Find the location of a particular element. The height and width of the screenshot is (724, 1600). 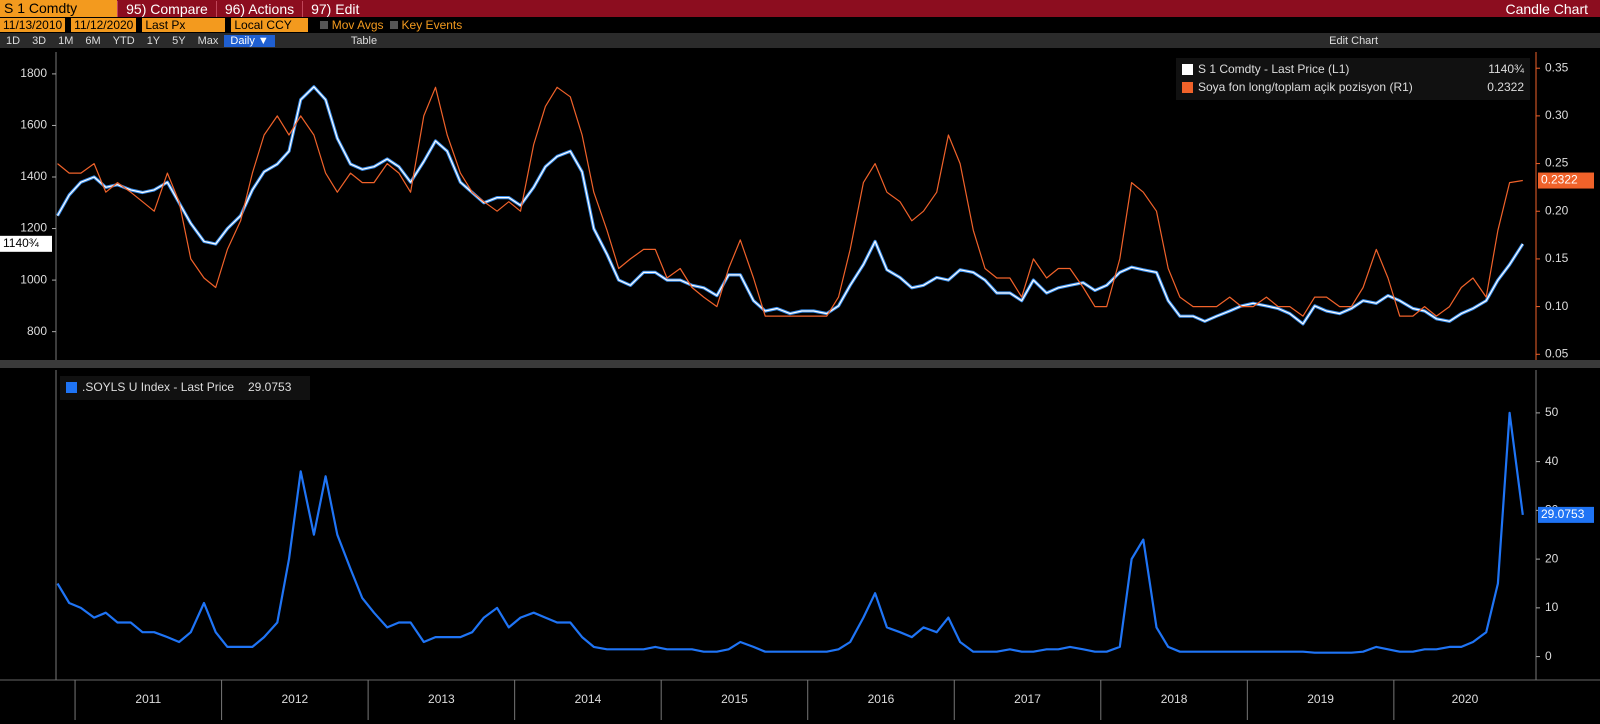

legend-label: .SOYLS U Index - Last Price is located at coordinates (158, 387).